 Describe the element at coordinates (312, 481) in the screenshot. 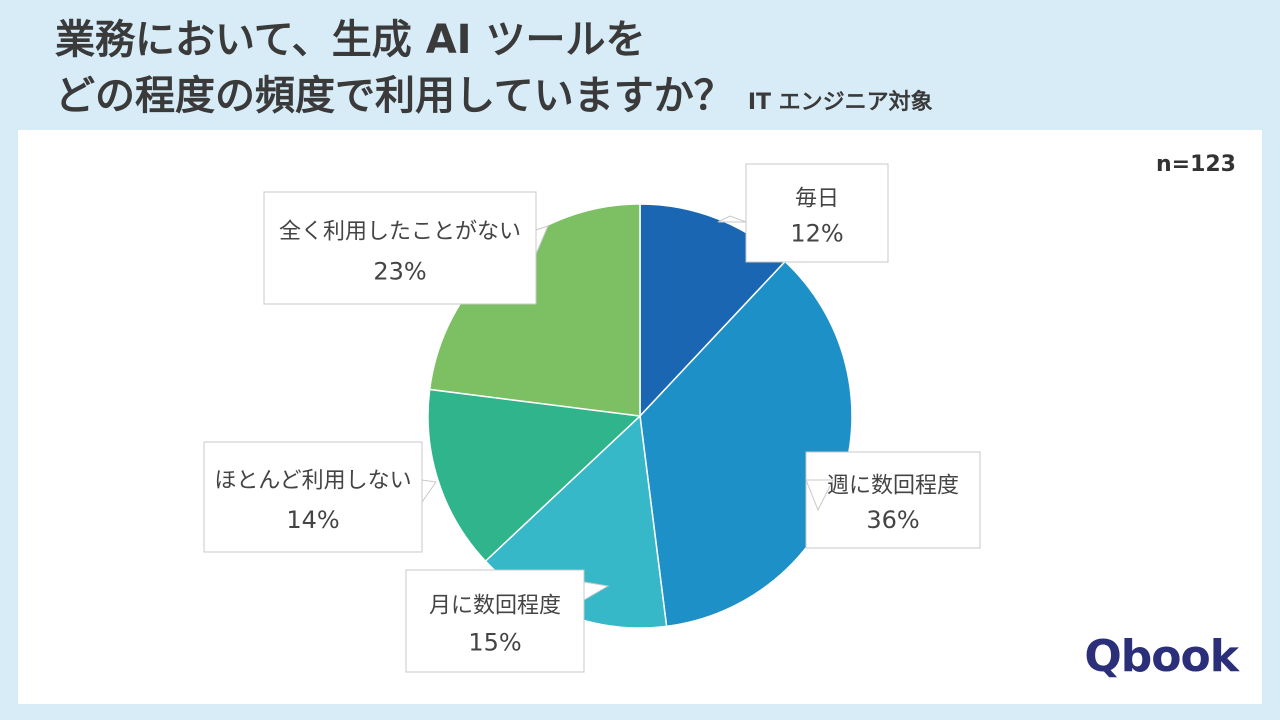

I see `slice-label-4: ほとんど利用しない` at that location.